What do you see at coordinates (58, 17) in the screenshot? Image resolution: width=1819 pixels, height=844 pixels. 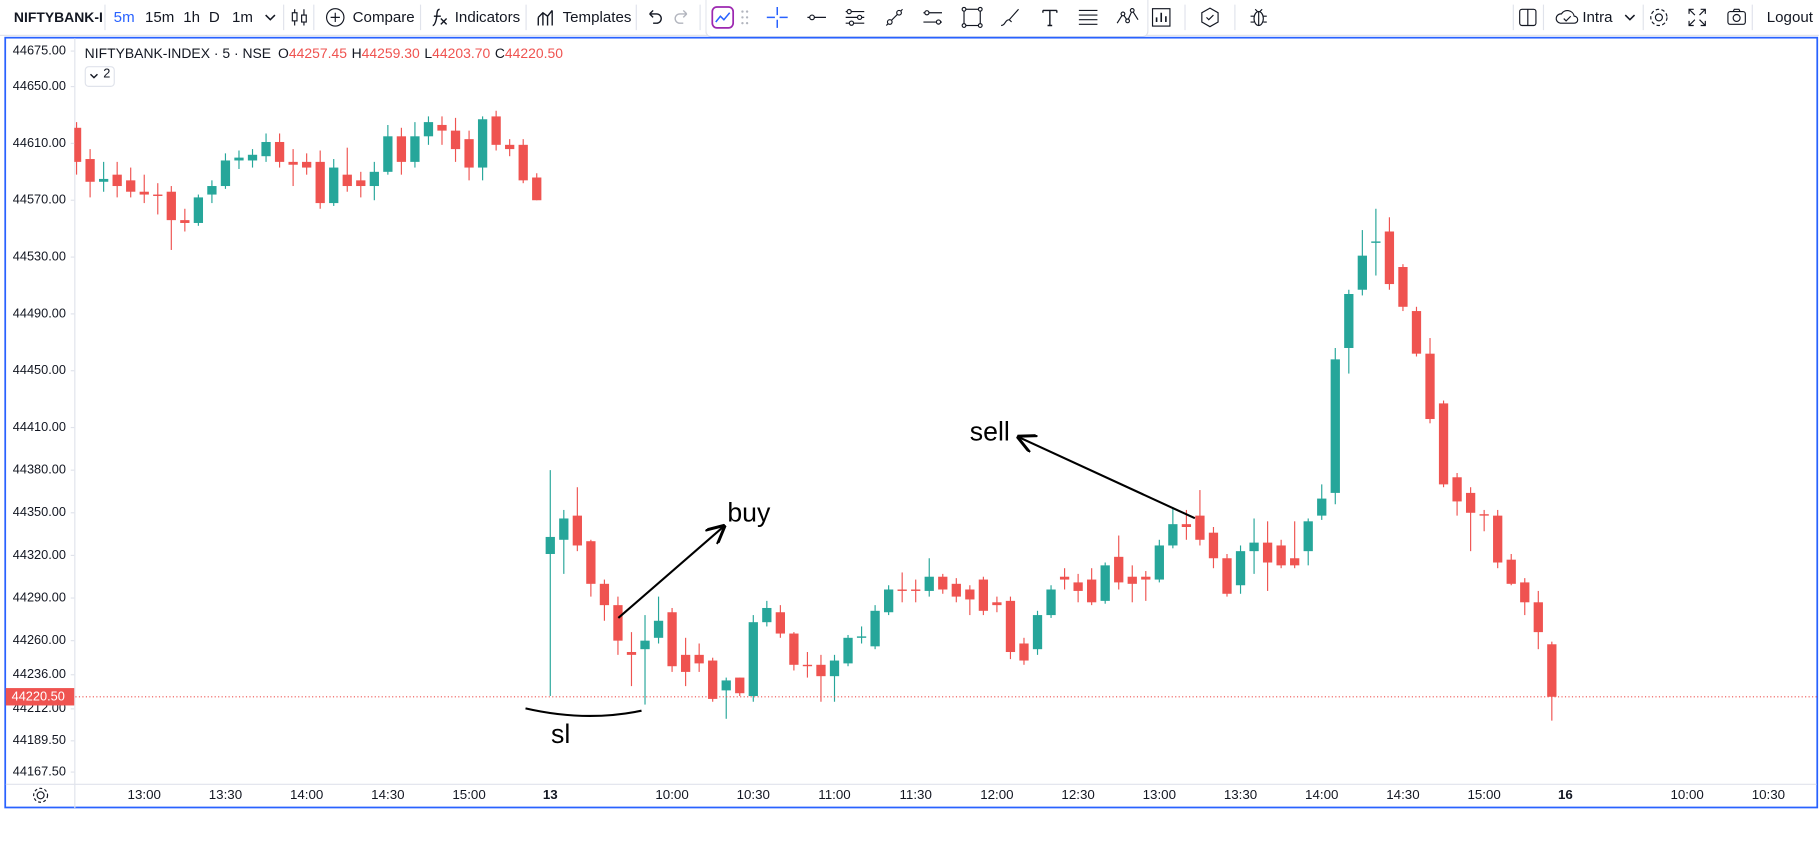 I see `symbol: NIFTYBANK-I` at bounding box center [58, 17].